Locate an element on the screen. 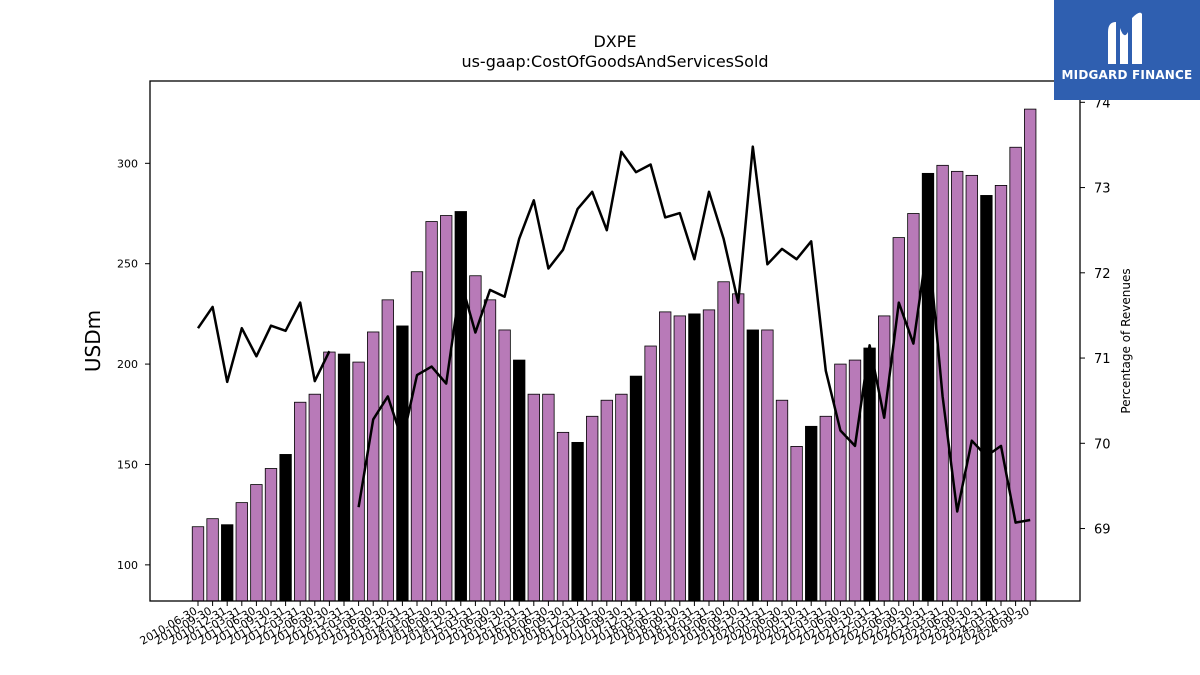  y2-tick-label: 74 is located at coordinates (1102, 103).